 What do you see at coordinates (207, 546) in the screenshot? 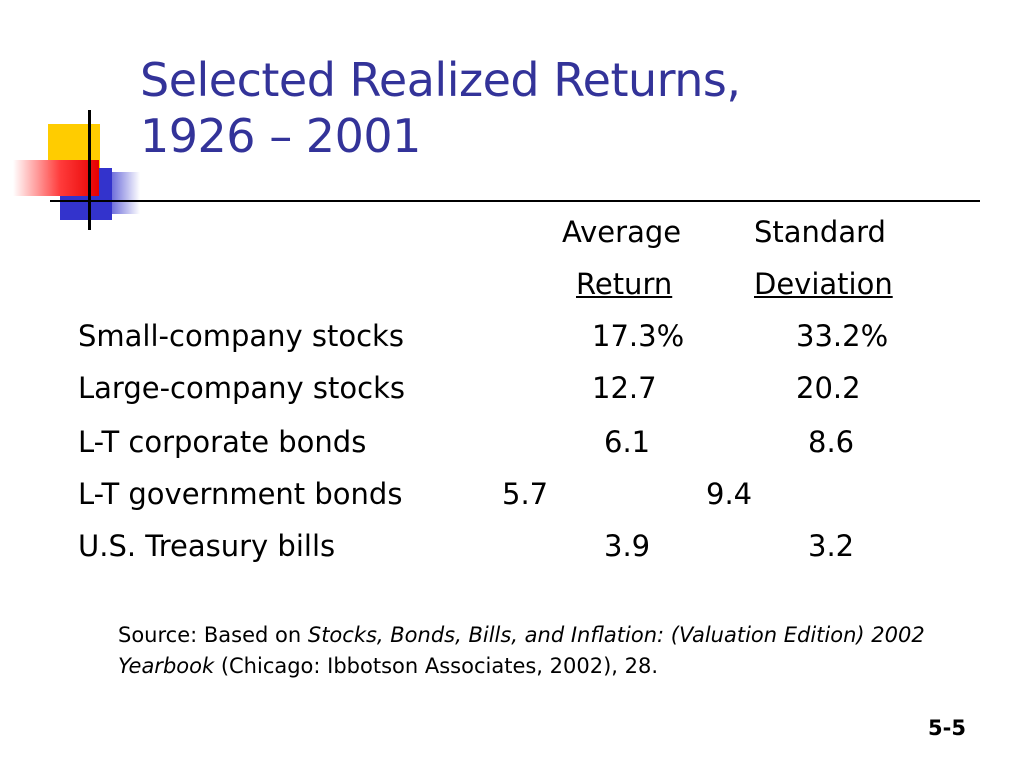
I see `row-label-treasury-bills: U.S. Treasury bills` at bounding box center [207, 546].